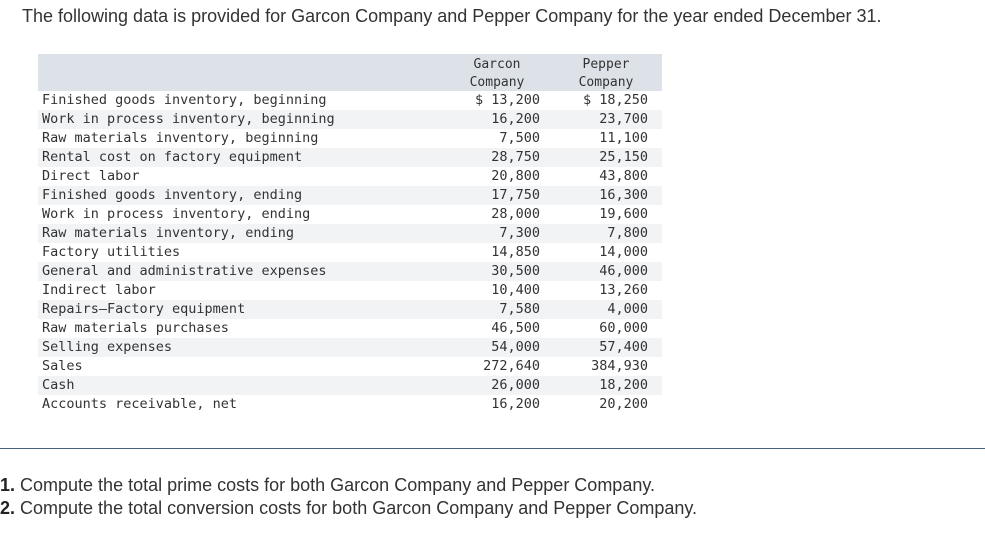 The height and width of the screenshot is (536, 985). Describe the element at coordinates (623, 404) in the screenshot. I see `pepper-value: 20,200` at that location.